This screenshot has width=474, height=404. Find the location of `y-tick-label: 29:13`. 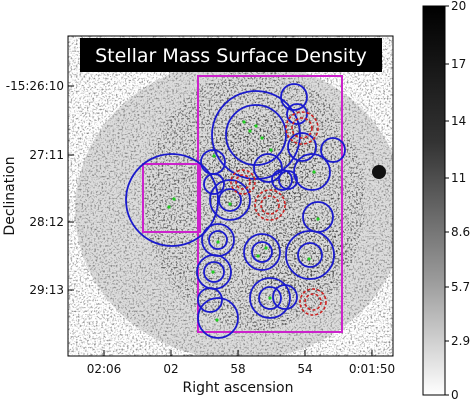

y-tick-label: 29:13 is located at coordinates (46, 290).